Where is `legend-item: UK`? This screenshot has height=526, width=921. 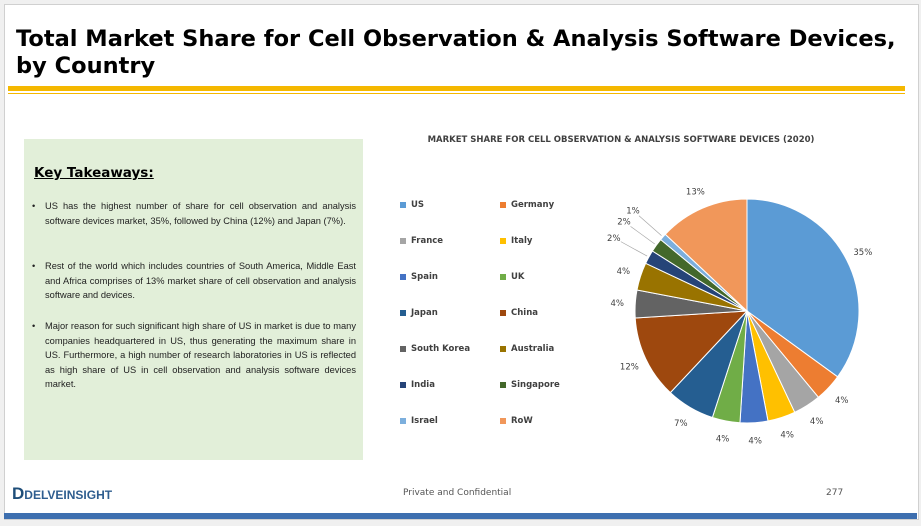 legend-item: UK is located at coordinates (512, 277).